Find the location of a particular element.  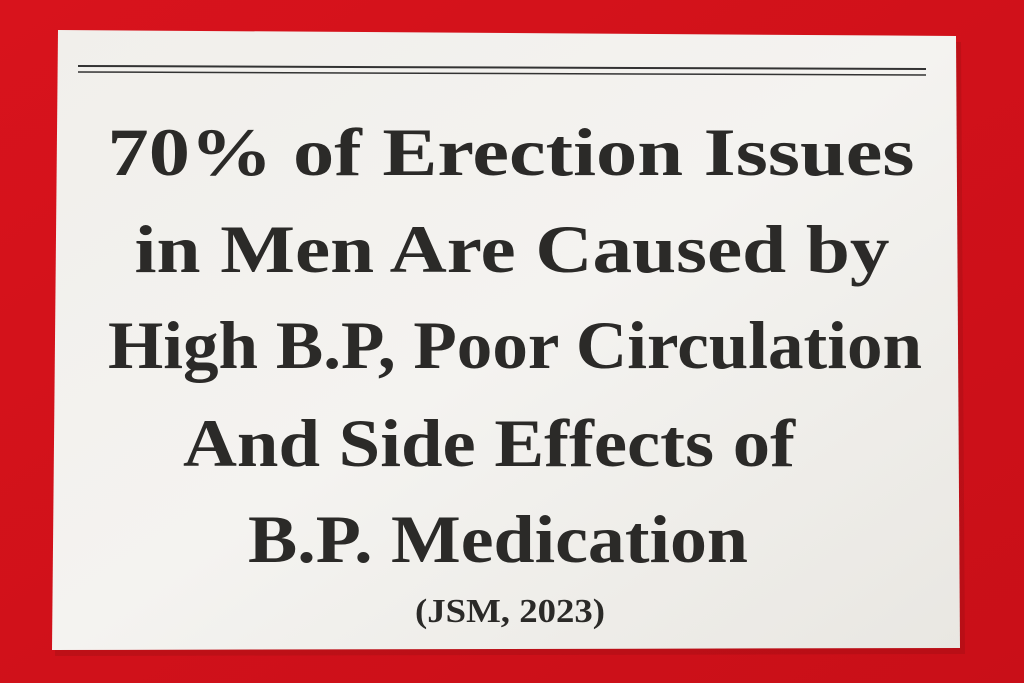

headline-line: High B.P, Poor Circulation is located at coordinates (515, 345).